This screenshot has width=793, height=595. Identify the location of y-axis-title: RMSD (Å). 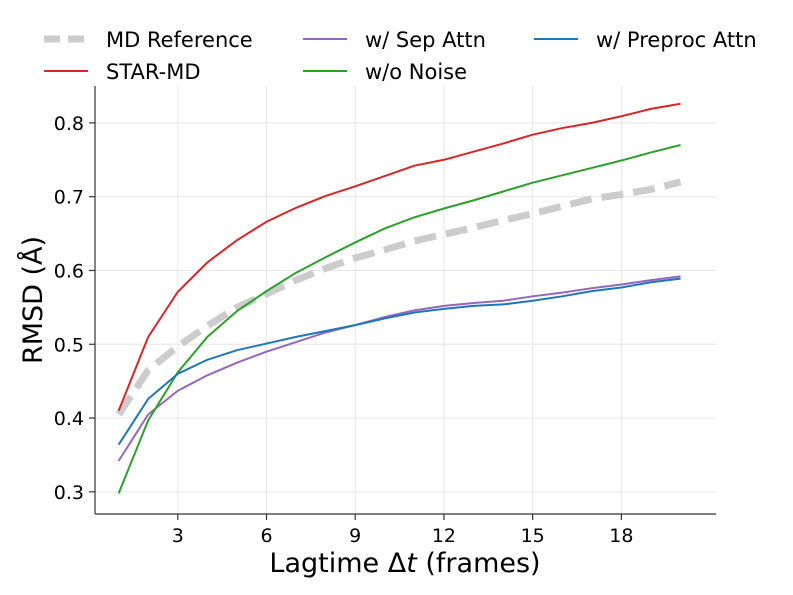
(33, 300).